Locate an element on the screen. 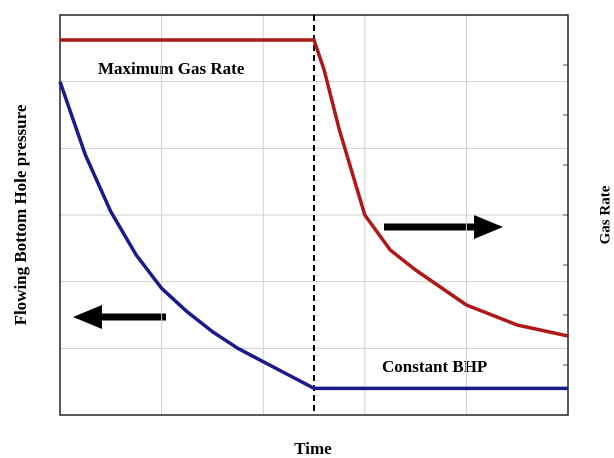 Image resolution: width=614 pixels, height=458 pixels. arrow-left is located at coordinates (119, 317).